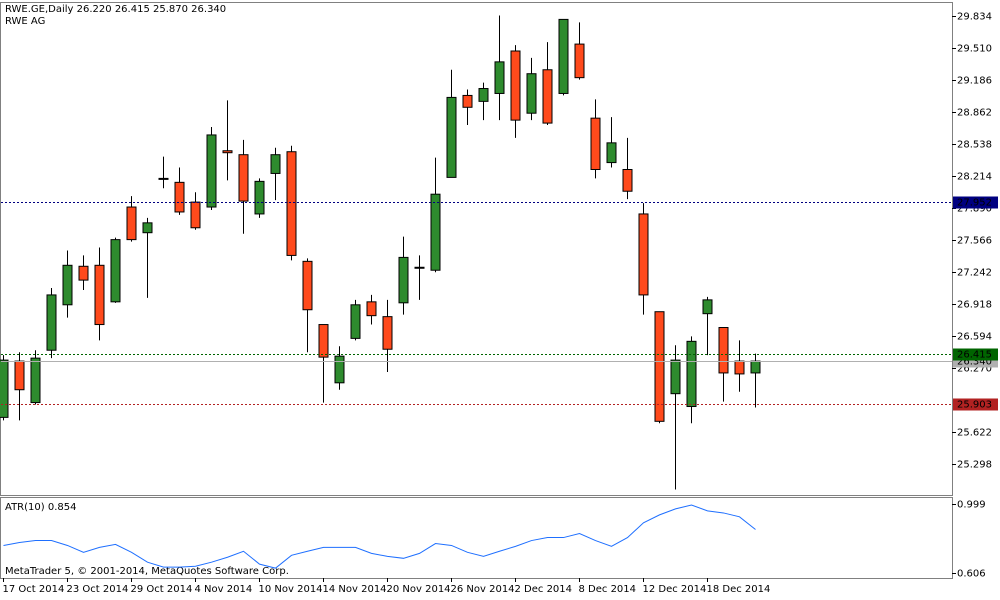  I want to click on y-tick-label: 28.538, so click(974, 145).